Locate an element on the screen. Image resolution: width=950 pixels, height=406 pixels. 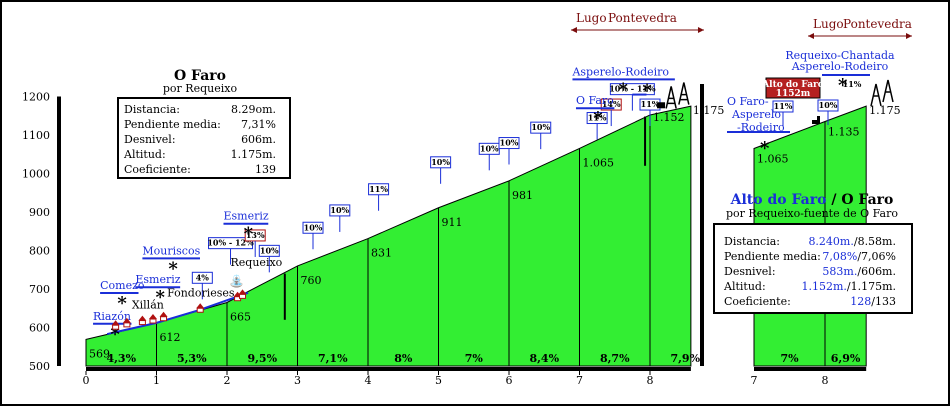
segment-grade-label: 7,1% is located at coordinates (333, 358).